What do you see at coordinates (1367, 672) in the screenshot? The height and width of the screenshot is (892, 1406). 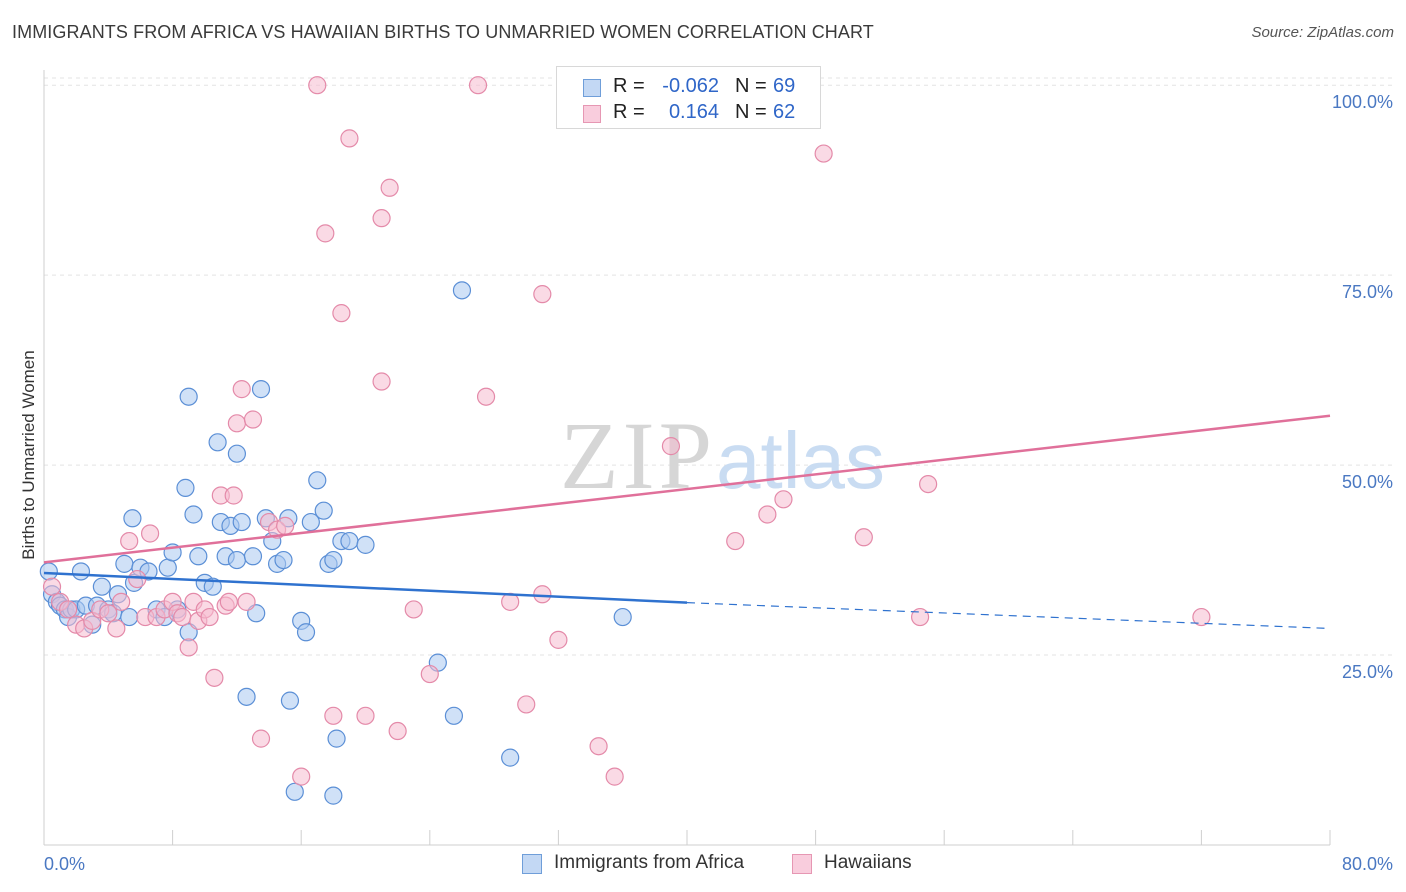 I see `y-tick-label: 25.0%` at bounding box center [1367, 672].